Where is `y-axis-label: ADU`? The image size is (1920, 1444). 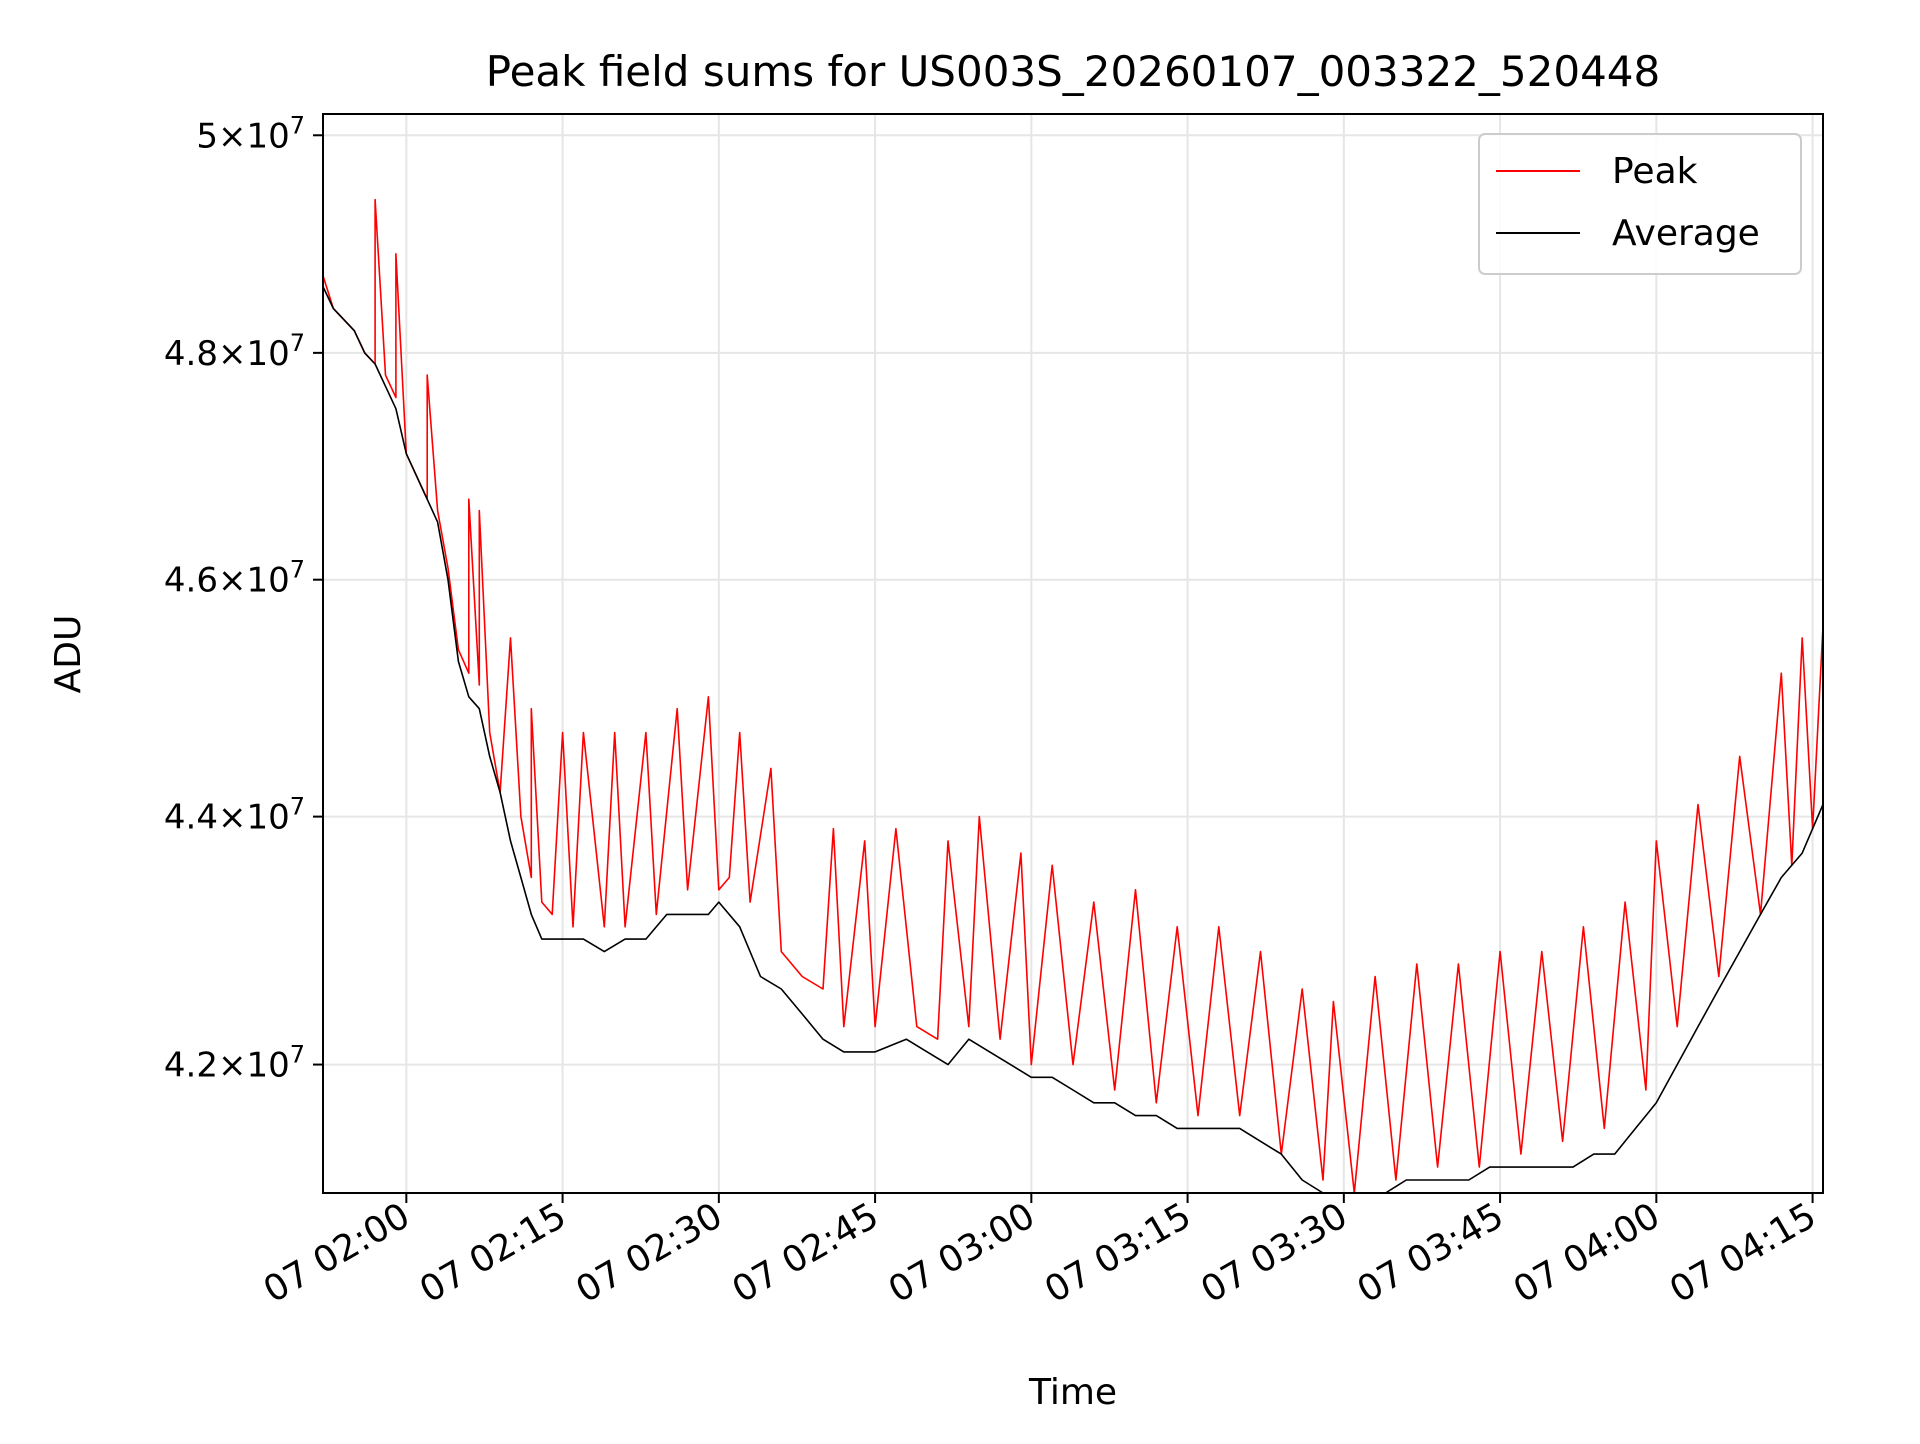 y-axis-label: ADU is located at coordinates (68, 654).